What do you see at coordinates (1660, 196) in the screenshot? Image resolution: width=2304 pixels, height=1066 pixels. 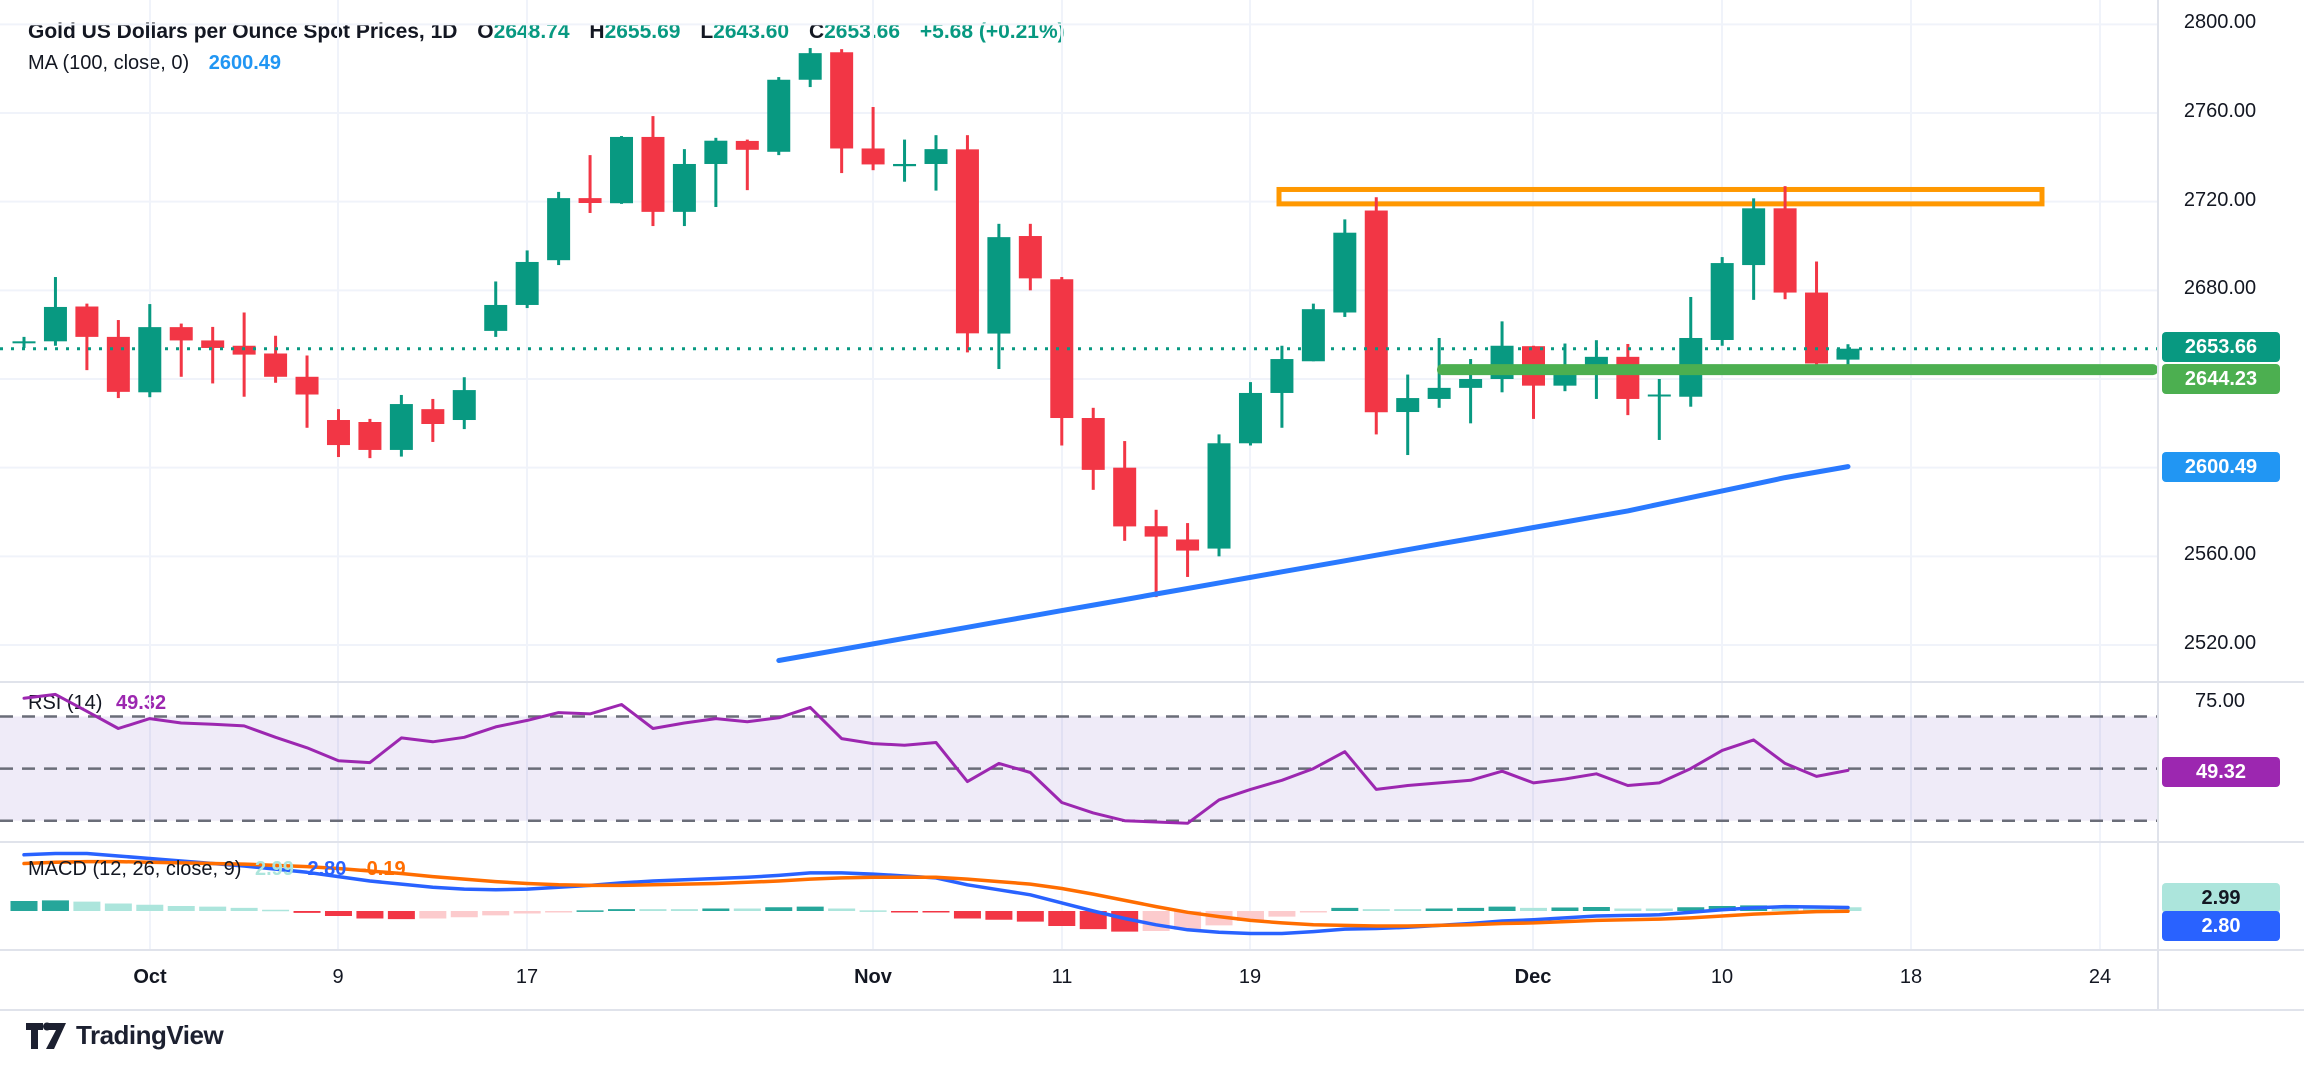 I see `resistance-box-drawing` at bounding box center [1660, 196].